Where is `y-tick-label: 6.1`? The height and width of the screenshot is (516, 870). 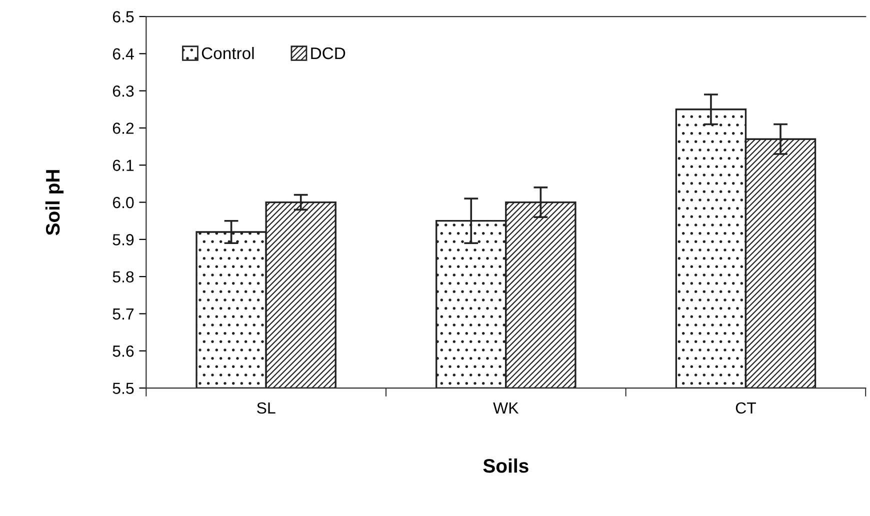
y-tick-label: 6.1 is located at coordinates (123, 166).